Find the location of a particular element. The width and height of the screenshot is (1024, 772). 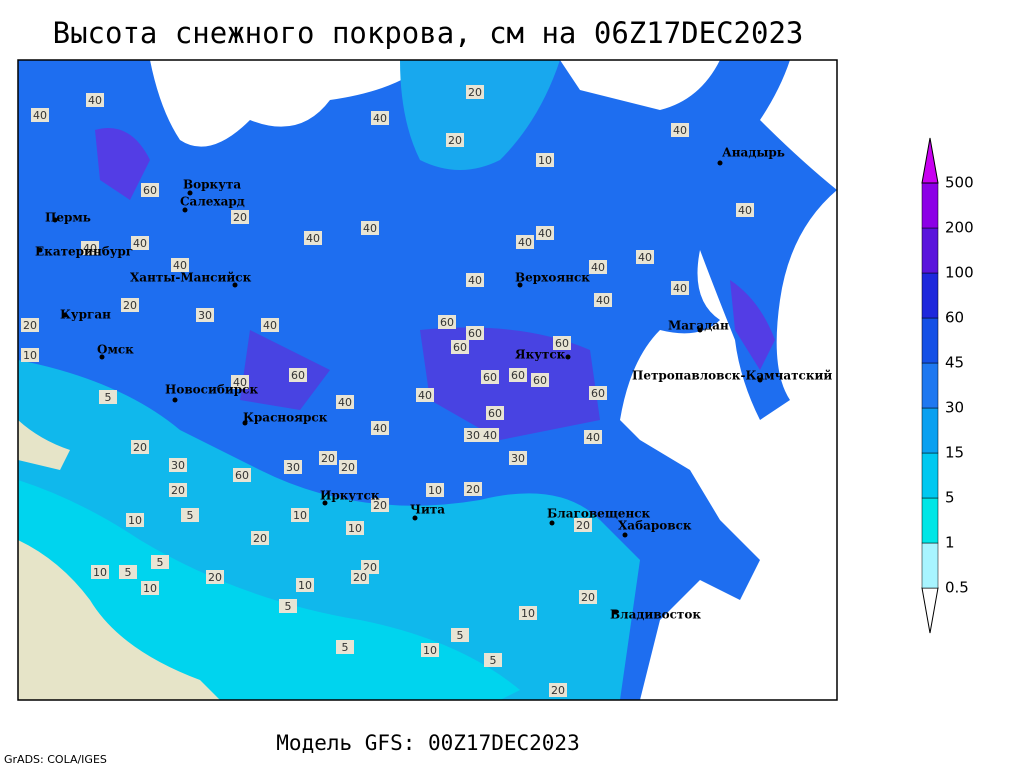

footer: Модель GFS: 00Z17DEC2023 is located at coordinates (427, 743).